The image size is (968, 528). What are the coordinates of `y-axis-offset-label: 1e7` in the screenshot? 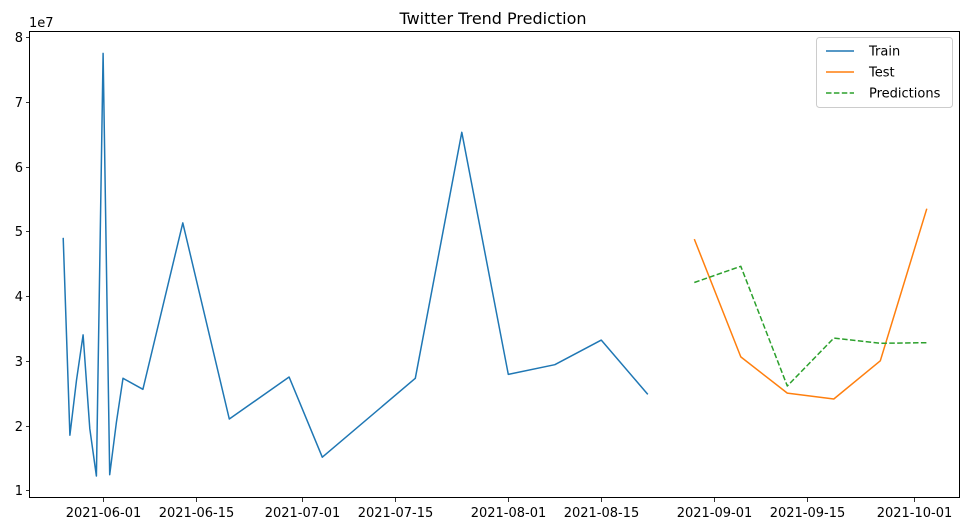 It's located at (41, 23).